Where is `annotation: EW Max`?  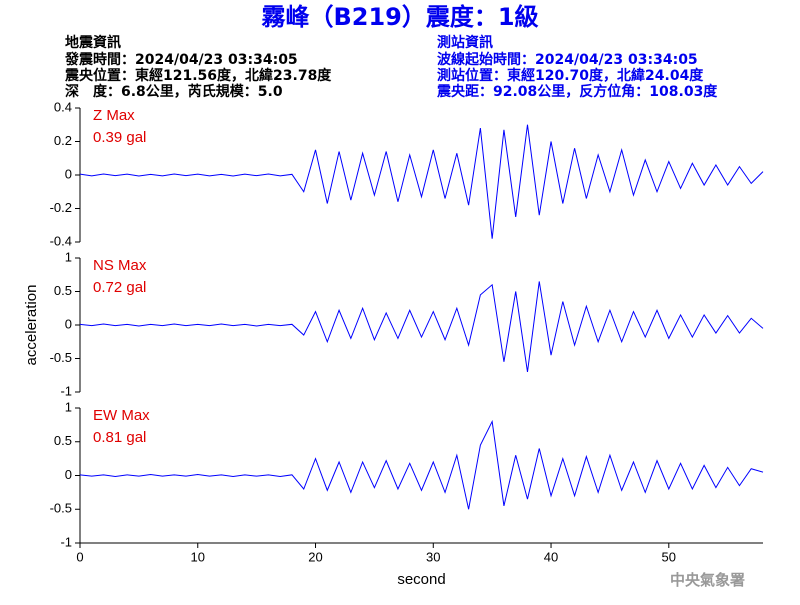
annotation: EW Max is located at coordinates (121, 415).